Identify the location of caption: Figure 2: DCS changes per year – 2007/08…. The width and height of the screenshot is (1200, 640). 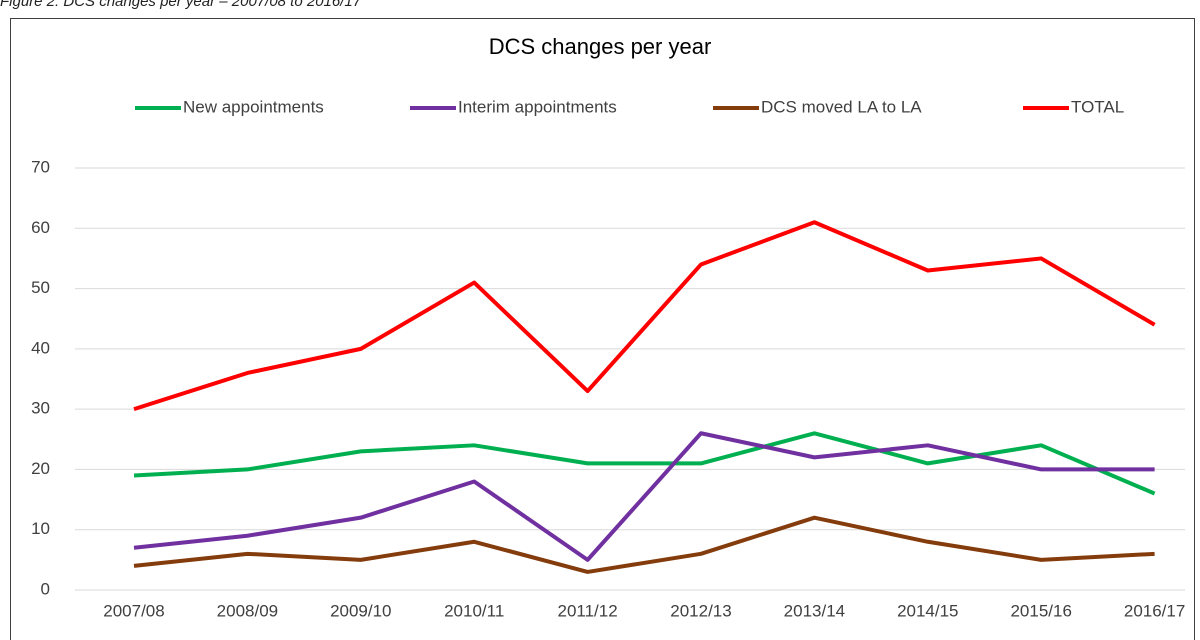
(181, 5).